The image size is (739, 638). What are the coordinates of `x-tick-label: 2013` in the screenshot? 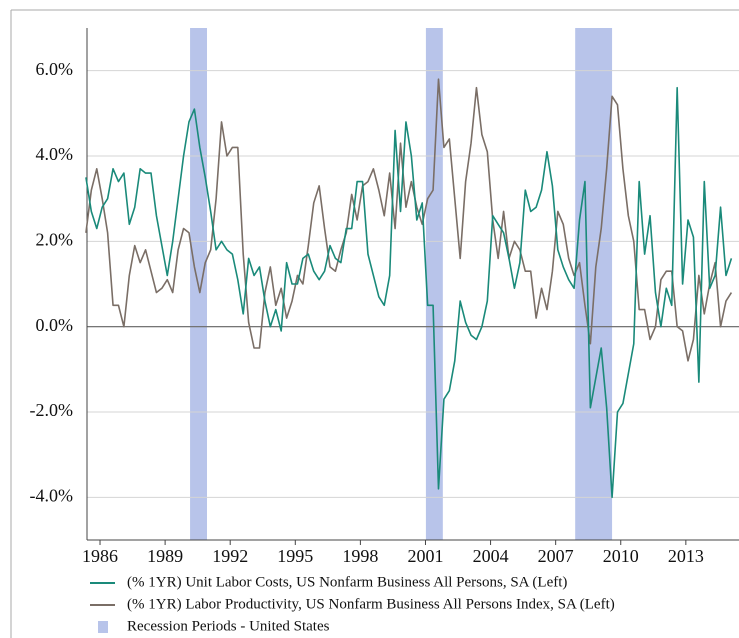 It's located at (686, 556).